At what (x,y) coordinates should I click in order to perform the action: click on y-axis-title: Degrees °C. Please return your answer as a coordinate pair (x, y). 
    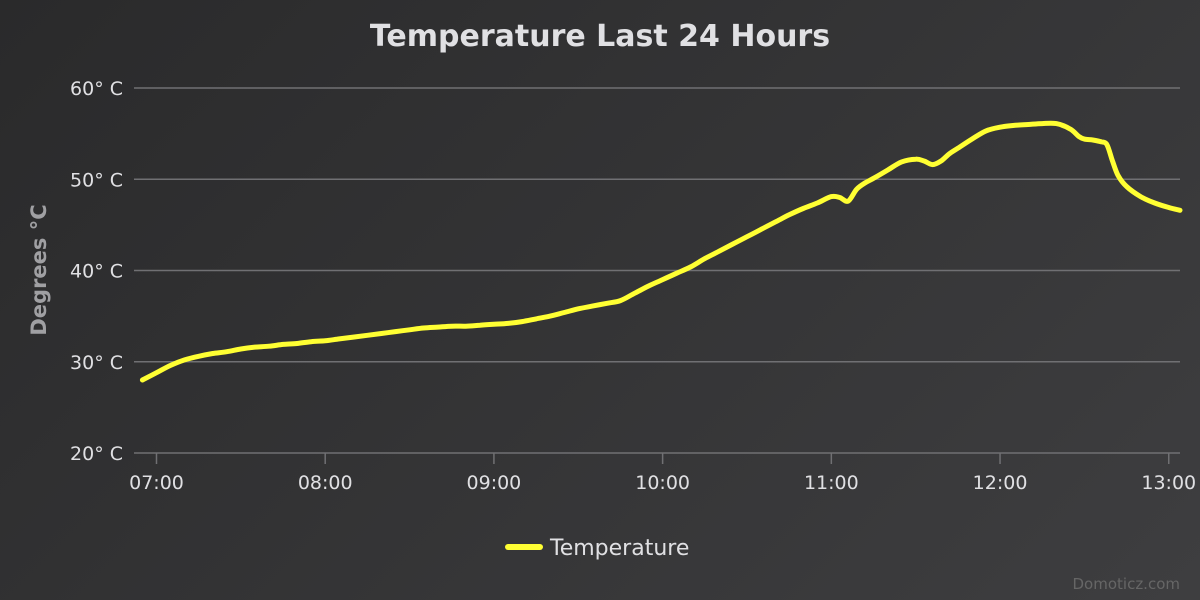
    Looking at the image, I should click on (39, 269).